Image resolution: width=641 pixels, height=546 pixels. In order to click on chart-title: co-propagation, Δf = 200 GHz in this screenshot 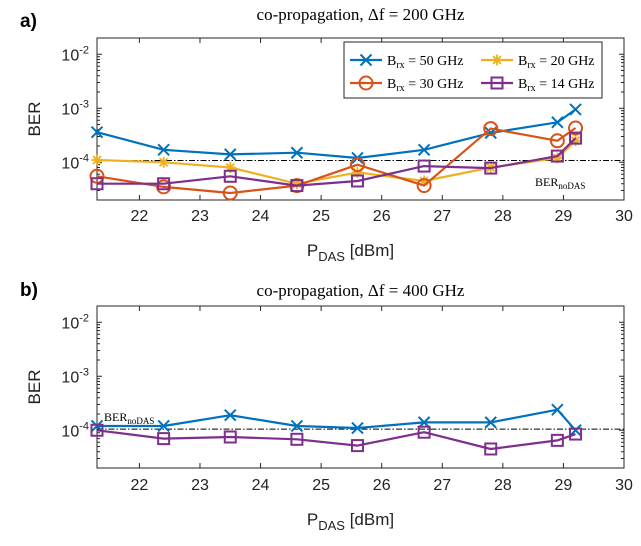, I will do `click(361, 14)`.